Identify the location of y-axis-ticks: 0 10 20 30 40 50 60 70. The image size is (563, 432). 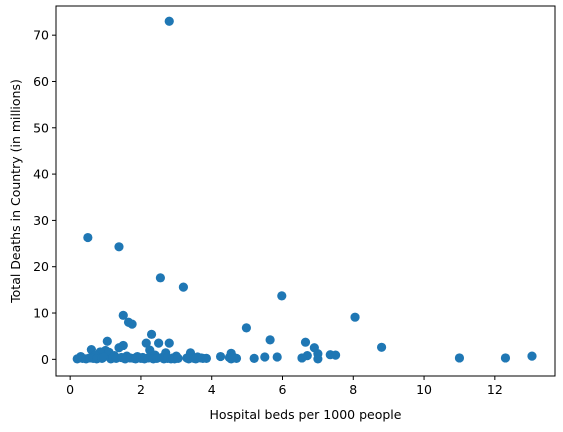
(44, 197).